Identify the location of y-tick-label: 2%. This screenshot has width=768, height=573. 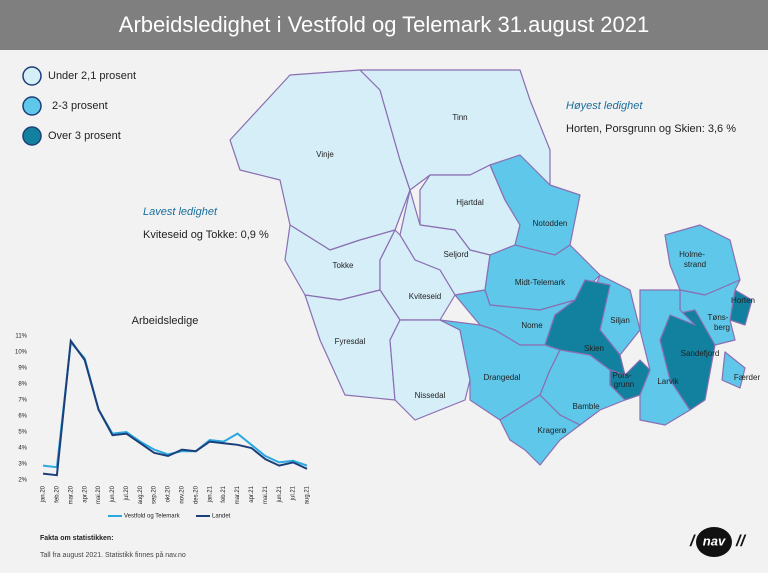
(22, 481).